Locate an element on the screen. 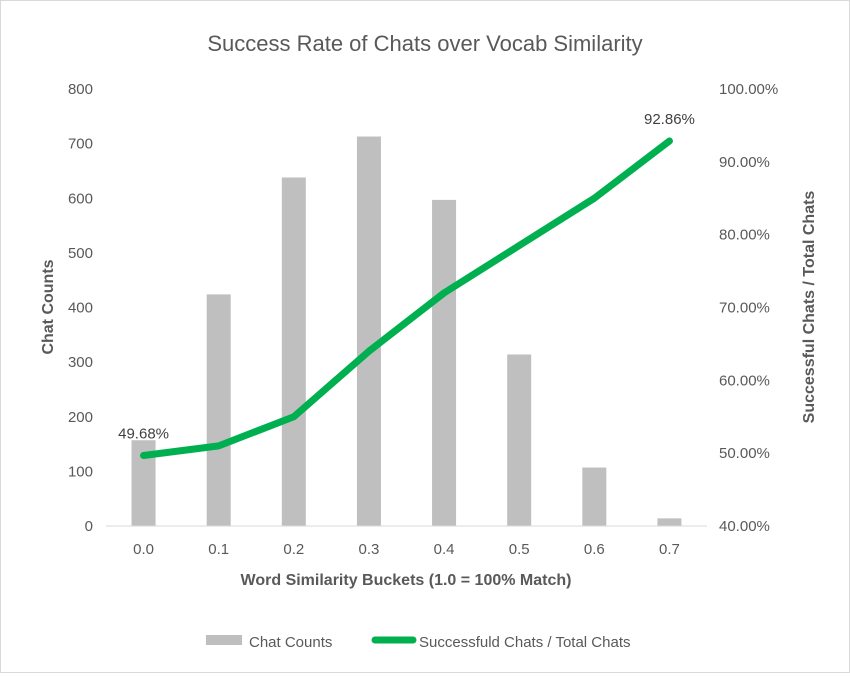 Image resolution: width=850 pixels, height=677 pixels. y-tick-label: 0 is located at coordinates (89, 526).